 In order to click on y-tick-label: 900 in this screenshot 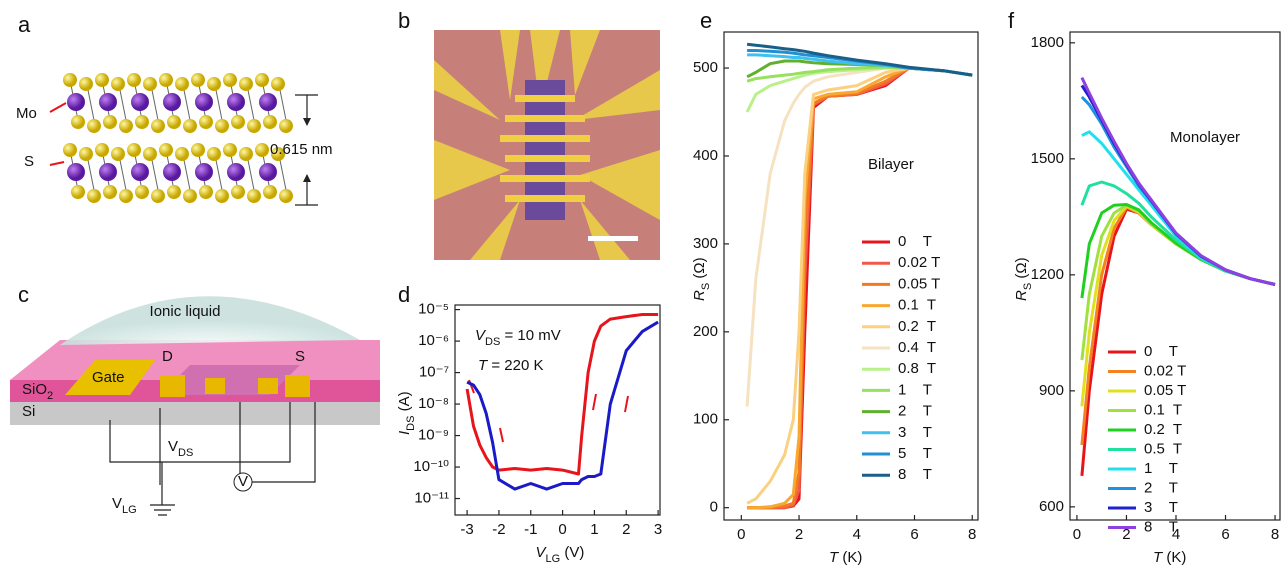, I will do `click(1051, 390)`.